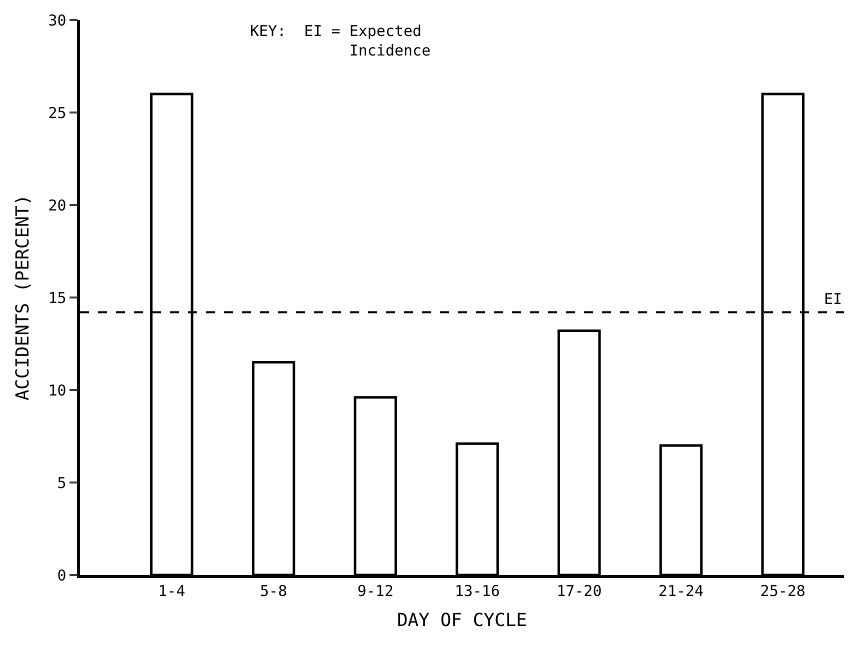  Describe the element at coordinates (579, 591) in the screenshot. I see `x-tick-label: 17-20` at that location.